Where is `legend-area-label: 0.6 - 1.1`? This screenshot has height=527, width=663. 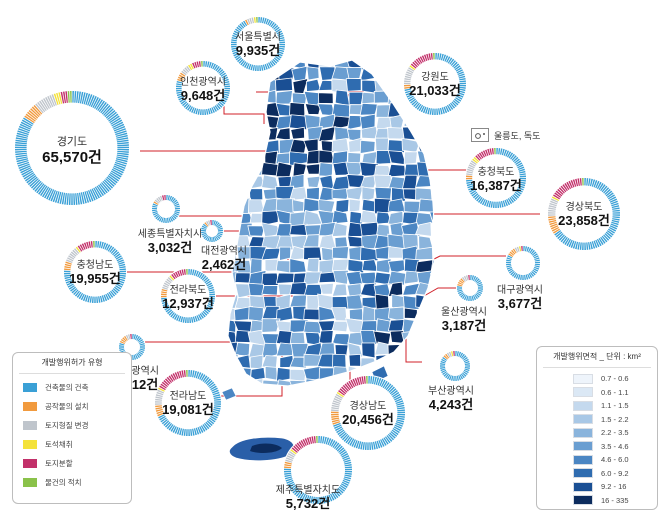 legend-area-label: 0.6 - 1.1 is located at coordinates (615, 392).